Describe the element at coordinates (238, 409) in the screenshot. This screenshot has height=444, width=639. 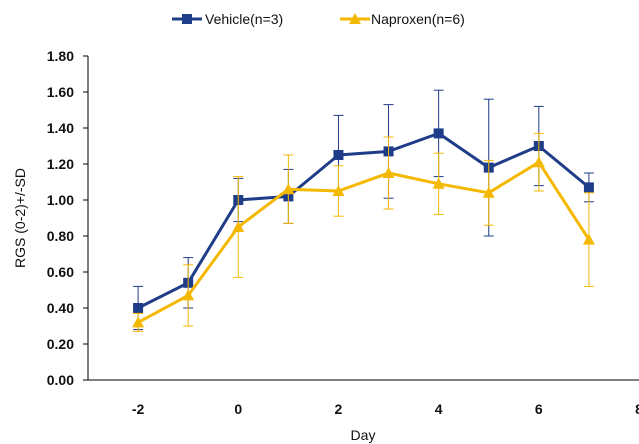
I see `x-tick-label: 0` at that location.